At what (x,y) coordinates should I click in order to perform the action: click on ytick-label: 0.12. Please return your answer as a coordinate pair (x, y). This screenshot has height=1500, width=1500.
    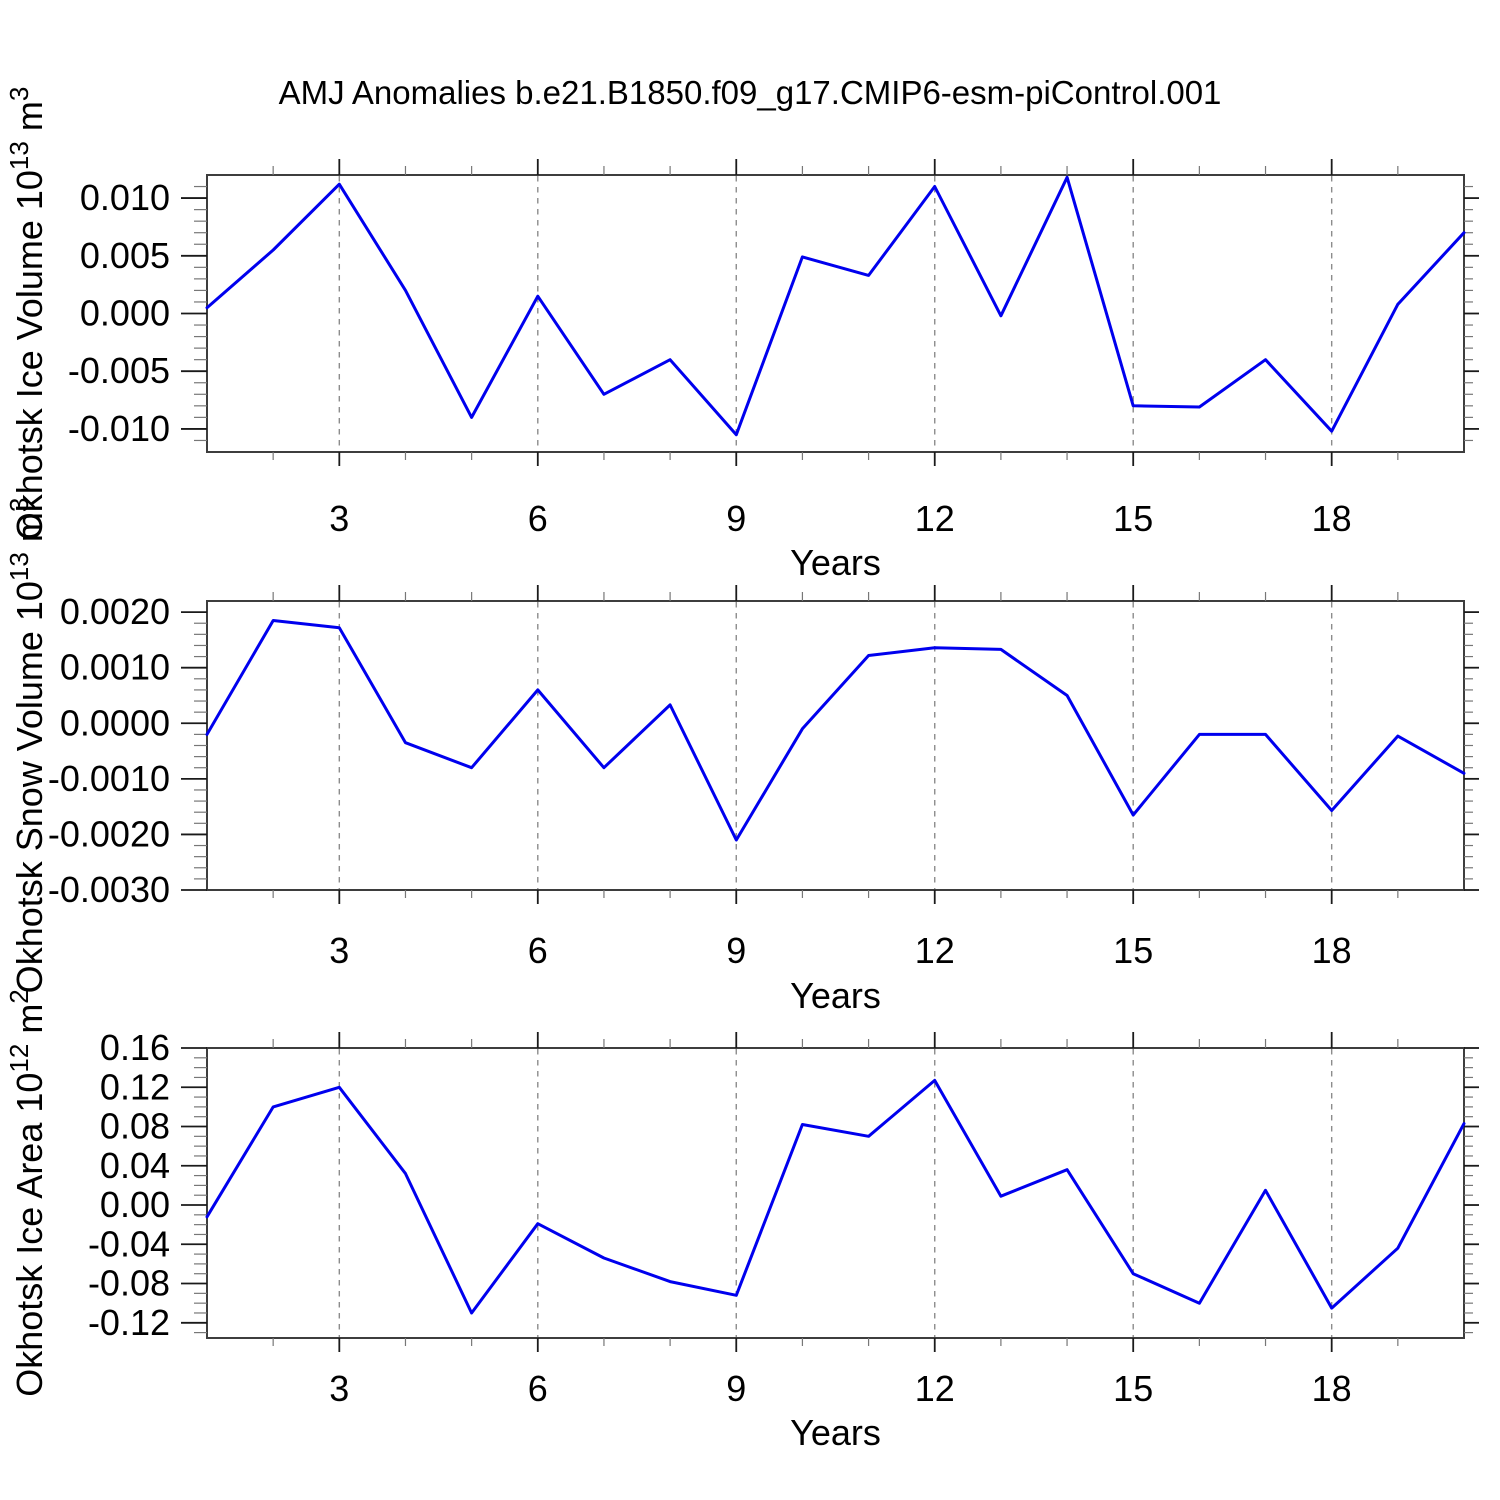
    Looking at the image, I should click on (135, 1086).